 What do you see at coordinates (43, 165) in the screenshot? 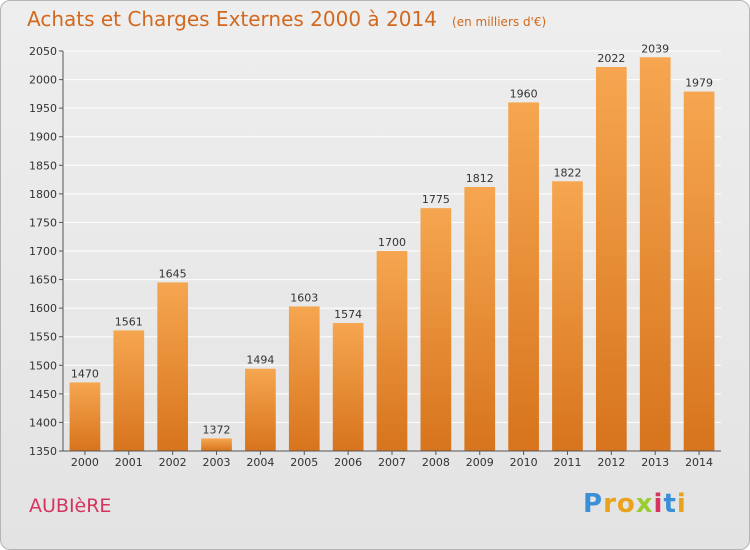
I see `y-tick-label: 1850` at bounding box center [43, 165].